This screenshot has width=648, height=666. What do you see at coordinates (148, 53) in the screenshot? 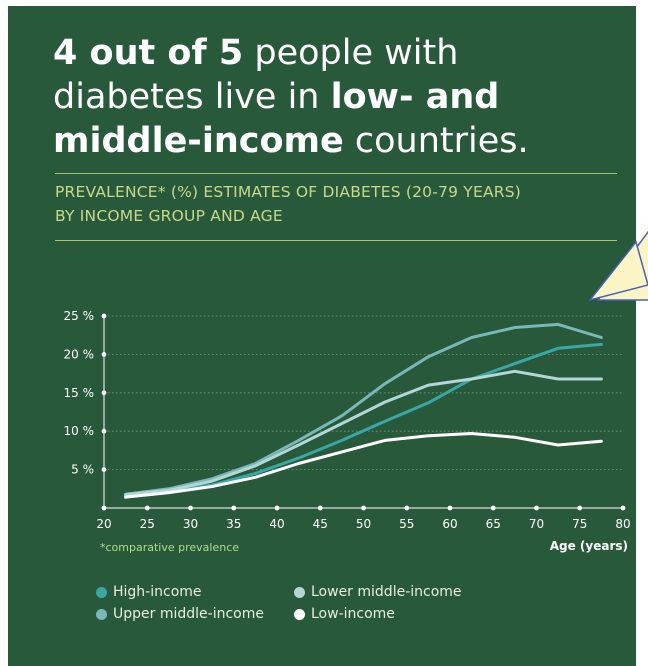
I see `headline-bold-1: 4 out of 5` at bounding box center [148, 53].